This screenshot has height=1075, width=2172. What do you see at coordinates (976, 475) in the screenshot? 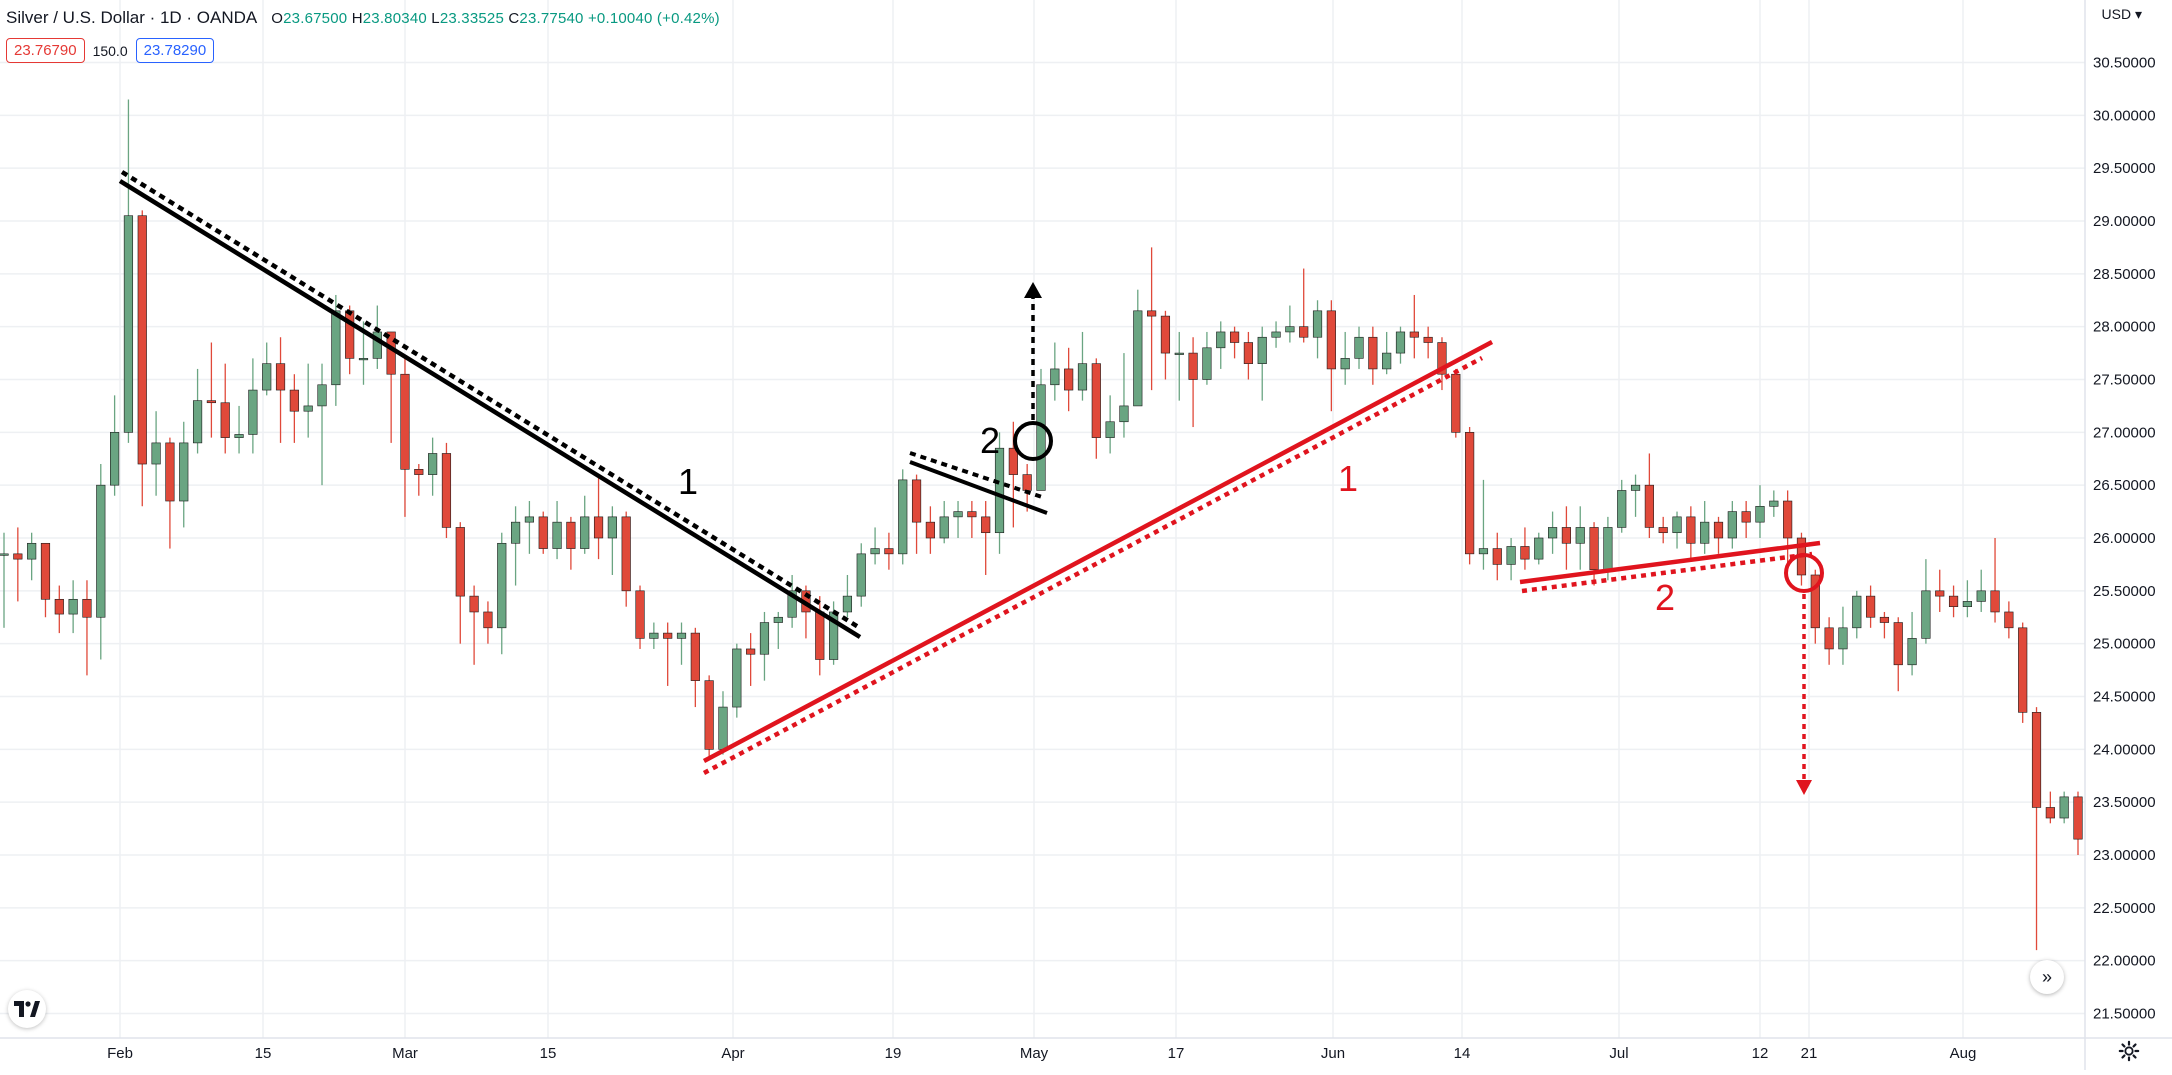
I see `black-trendline-2-dotted` at bounding box center [976, 475].